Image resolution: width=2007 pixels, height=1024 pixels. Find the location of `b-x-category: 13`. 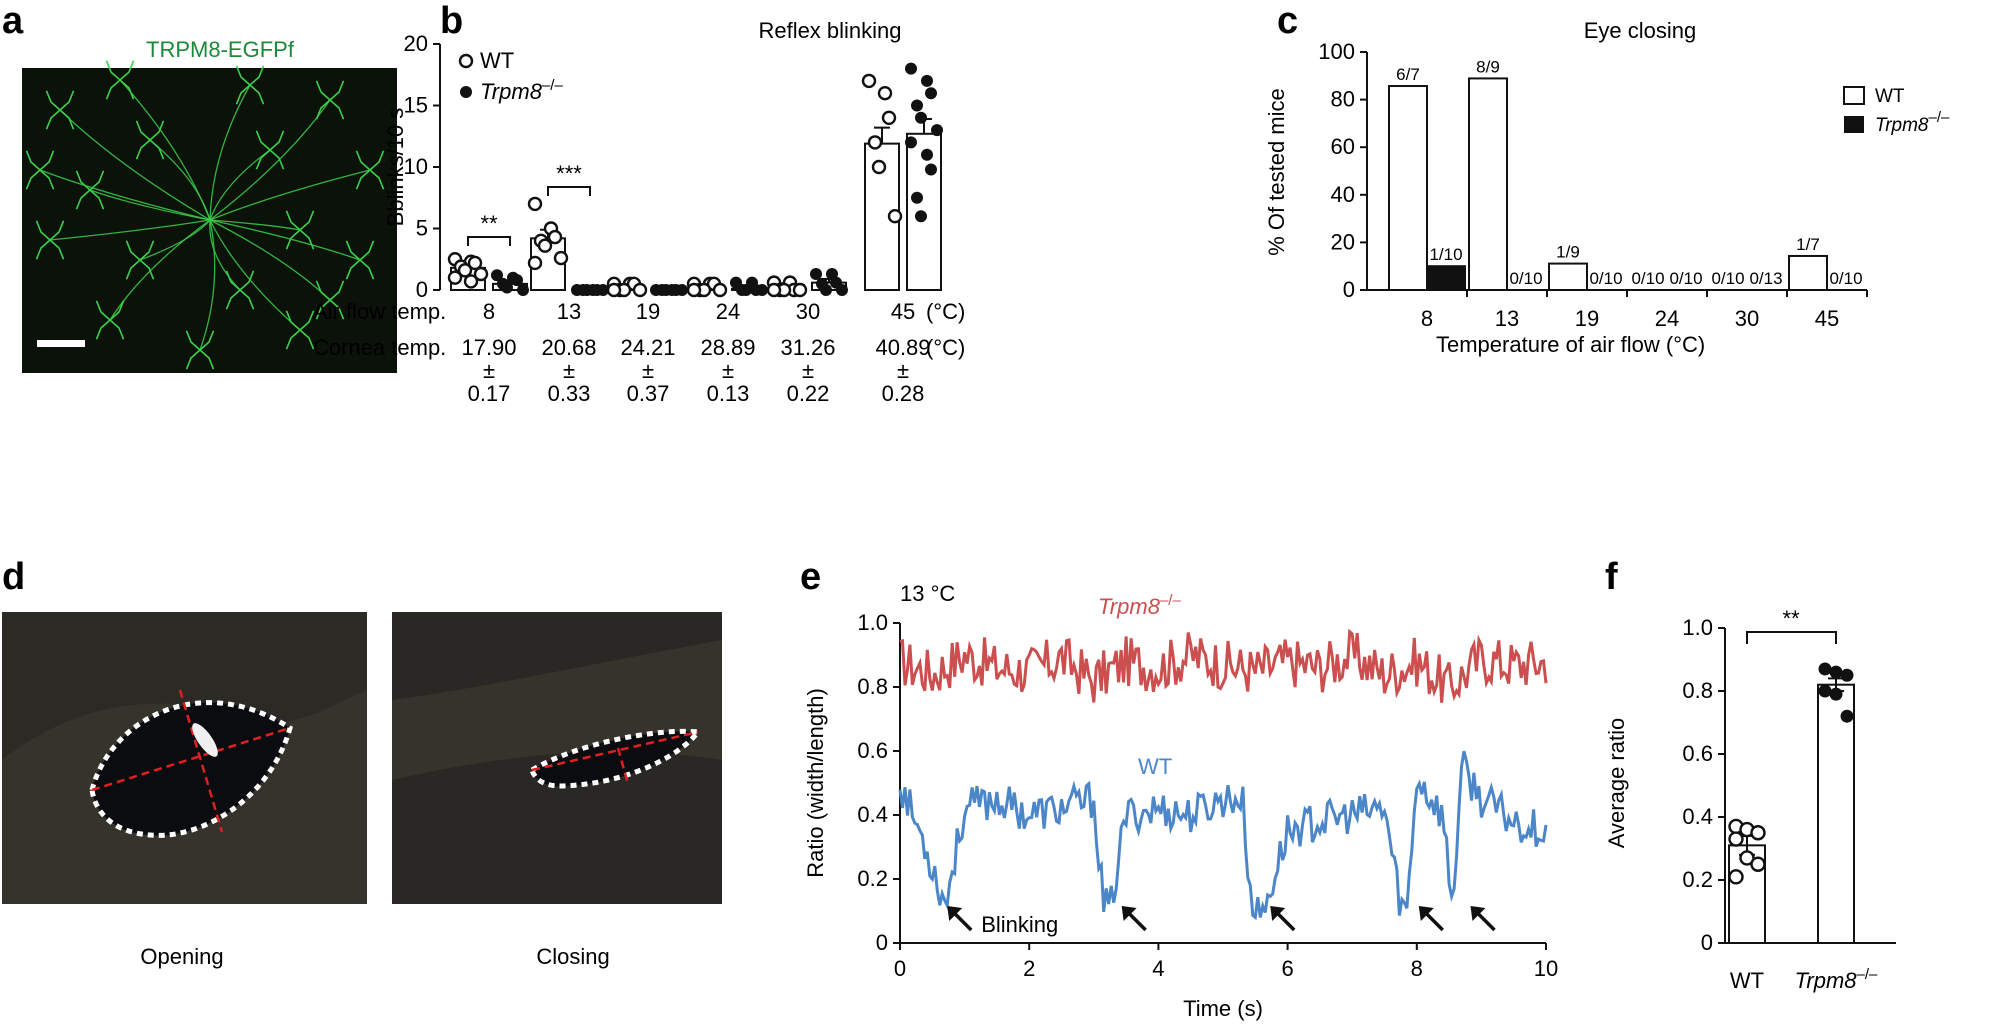

b-x-category: 13 is located at coordinates (569, 311).